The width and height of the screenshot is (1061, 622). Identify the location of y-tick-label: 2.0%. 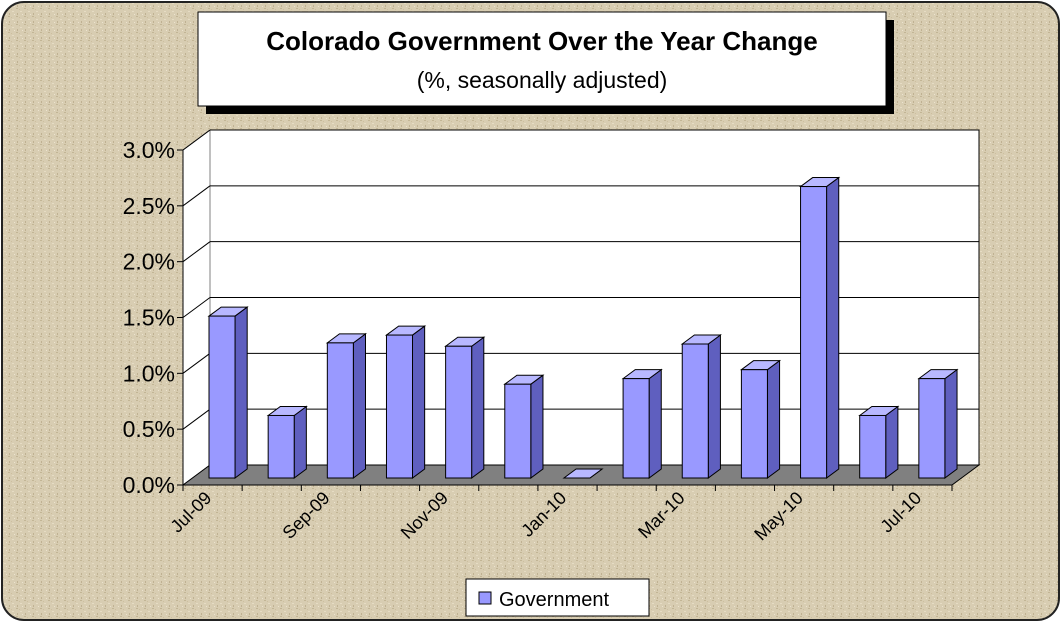
(149, 262).